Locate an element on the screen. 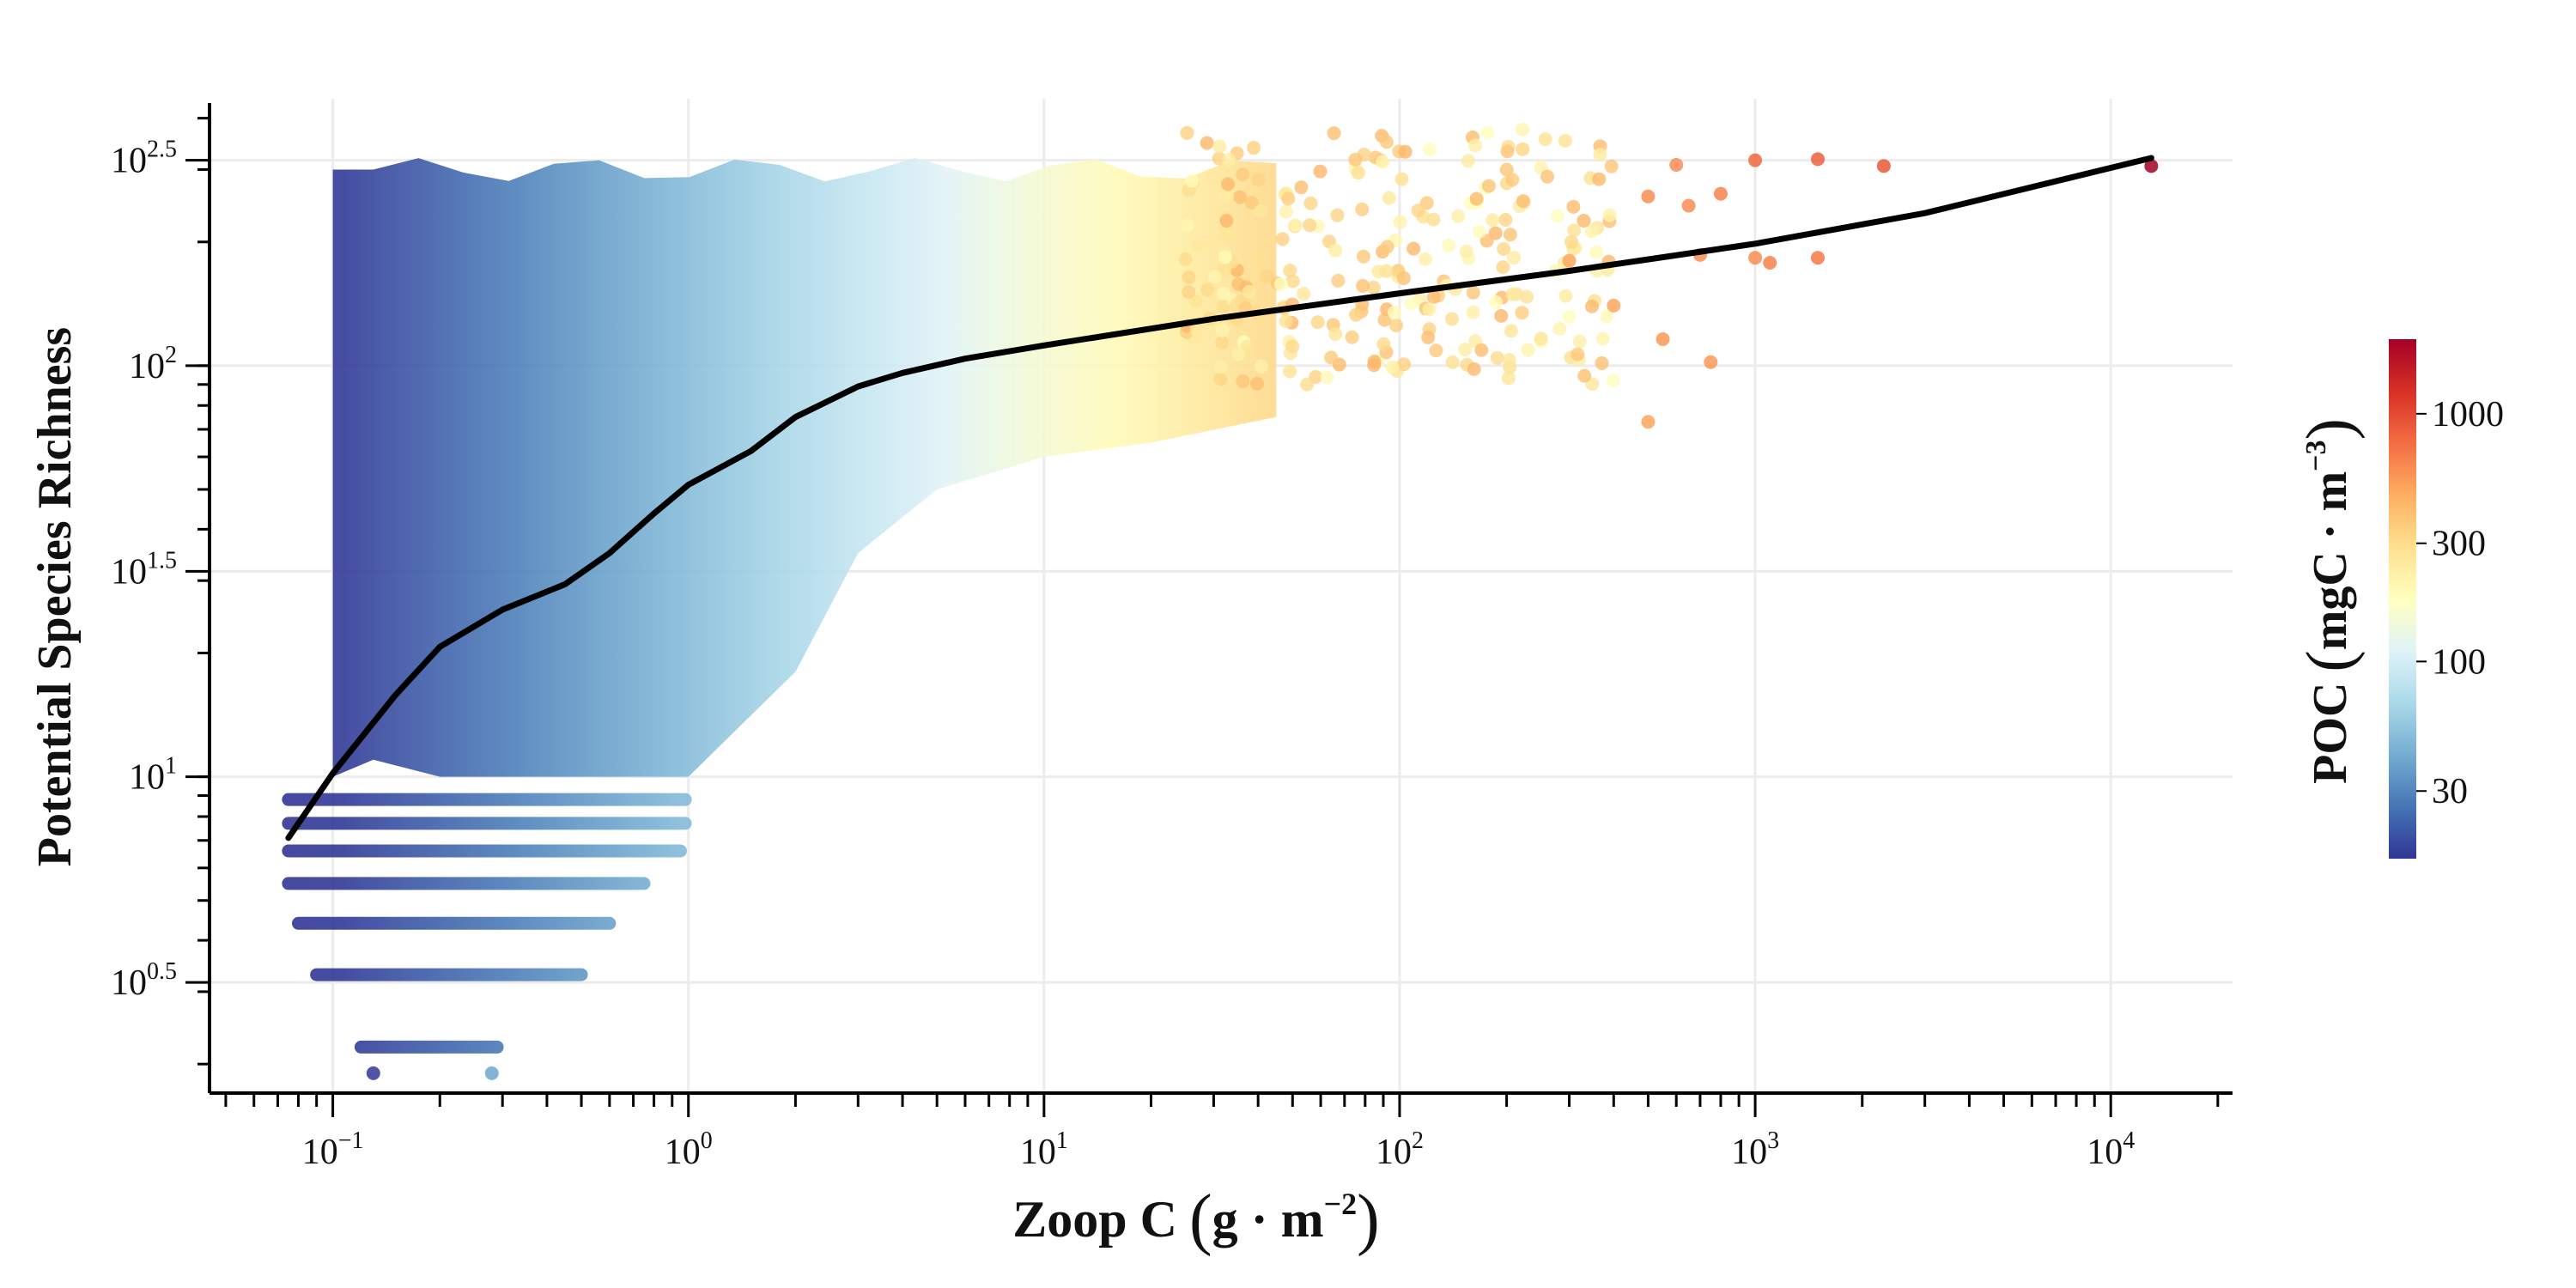 The height and width of the screenshot is (1288, 2576). colorbar-tick-label: 300 is located at coordinates (2459, 544).